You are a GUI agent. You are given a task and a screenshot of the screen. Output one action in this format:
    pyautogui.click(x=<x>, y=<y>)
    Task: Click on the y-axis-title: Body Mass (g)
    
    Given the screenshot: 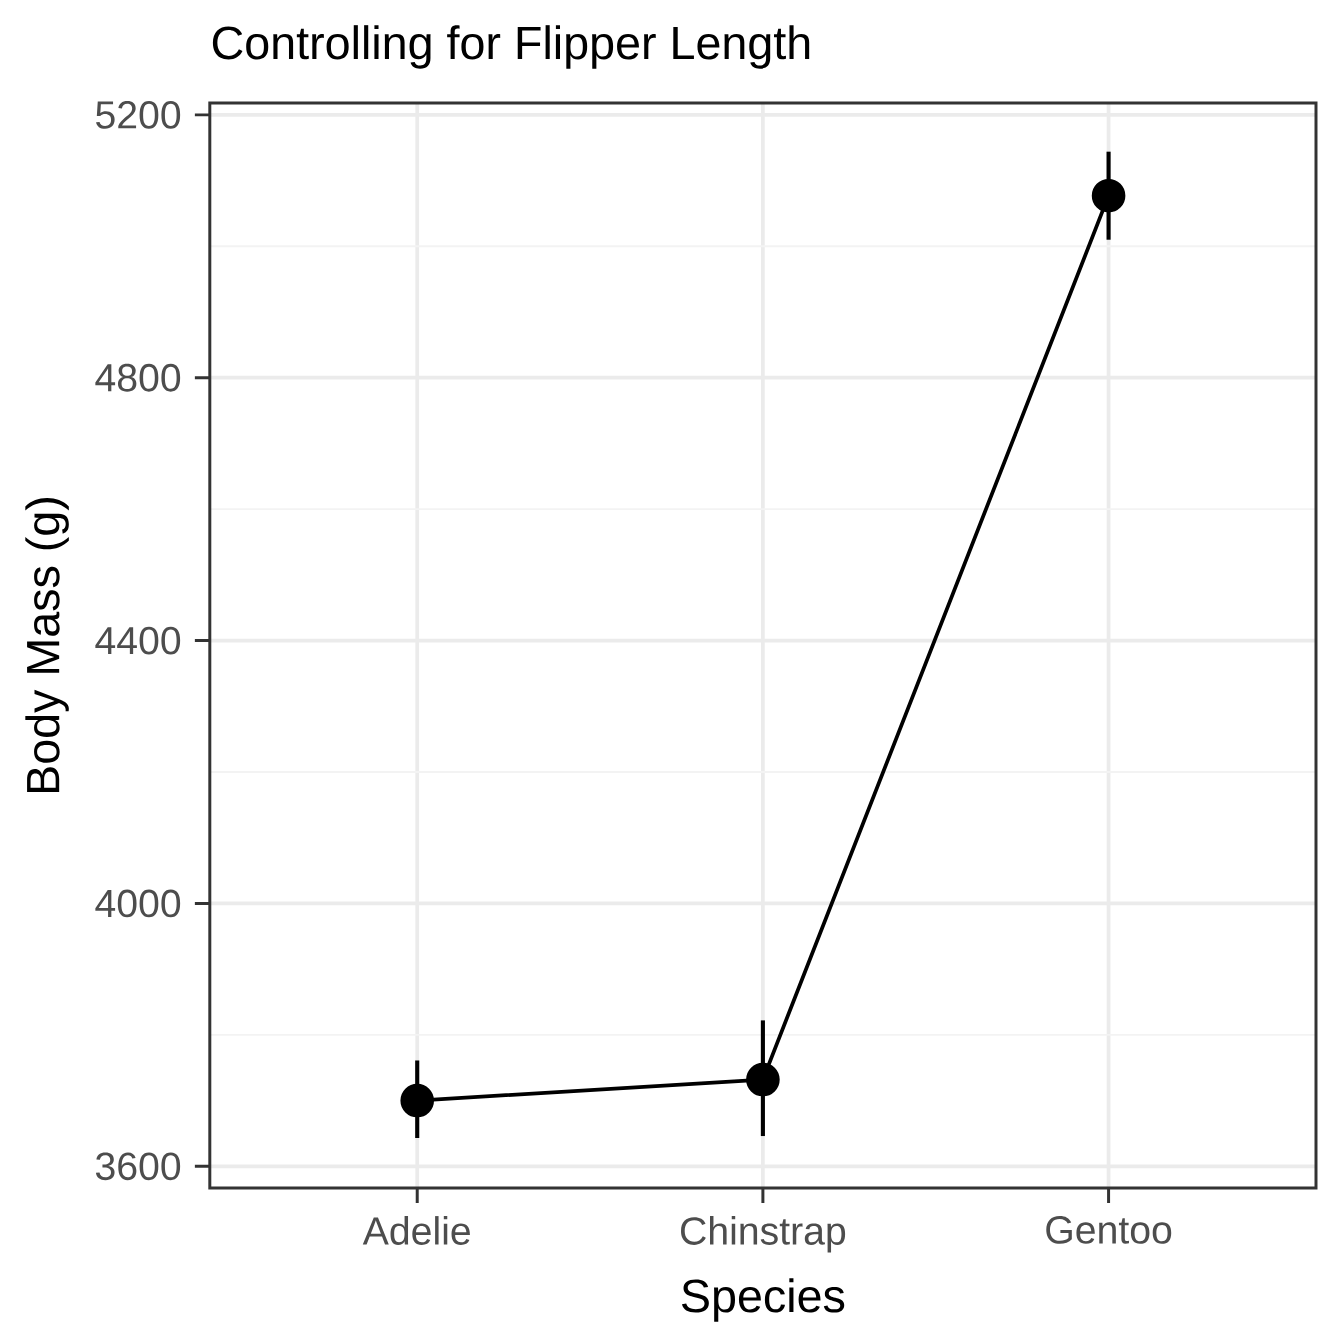 What is the action you would take?
    pyautogui.click(x=47, y=645)
    